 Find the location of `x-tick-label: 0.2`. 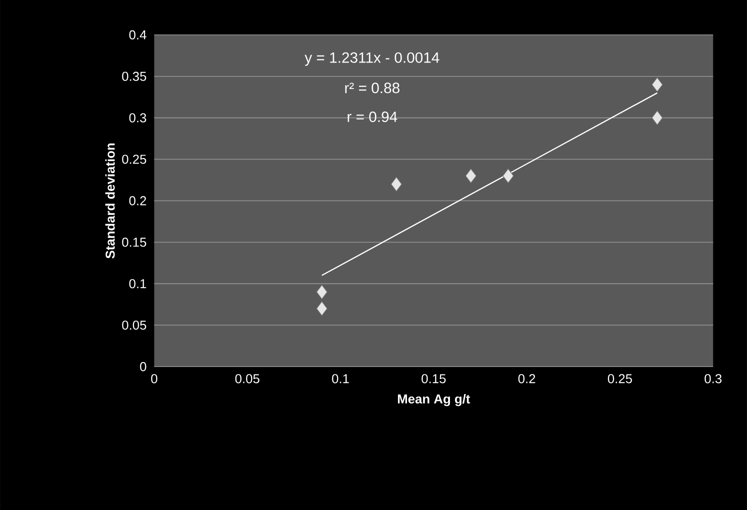

x-tick-label: 0.2 is located at coordinates (527, 379).